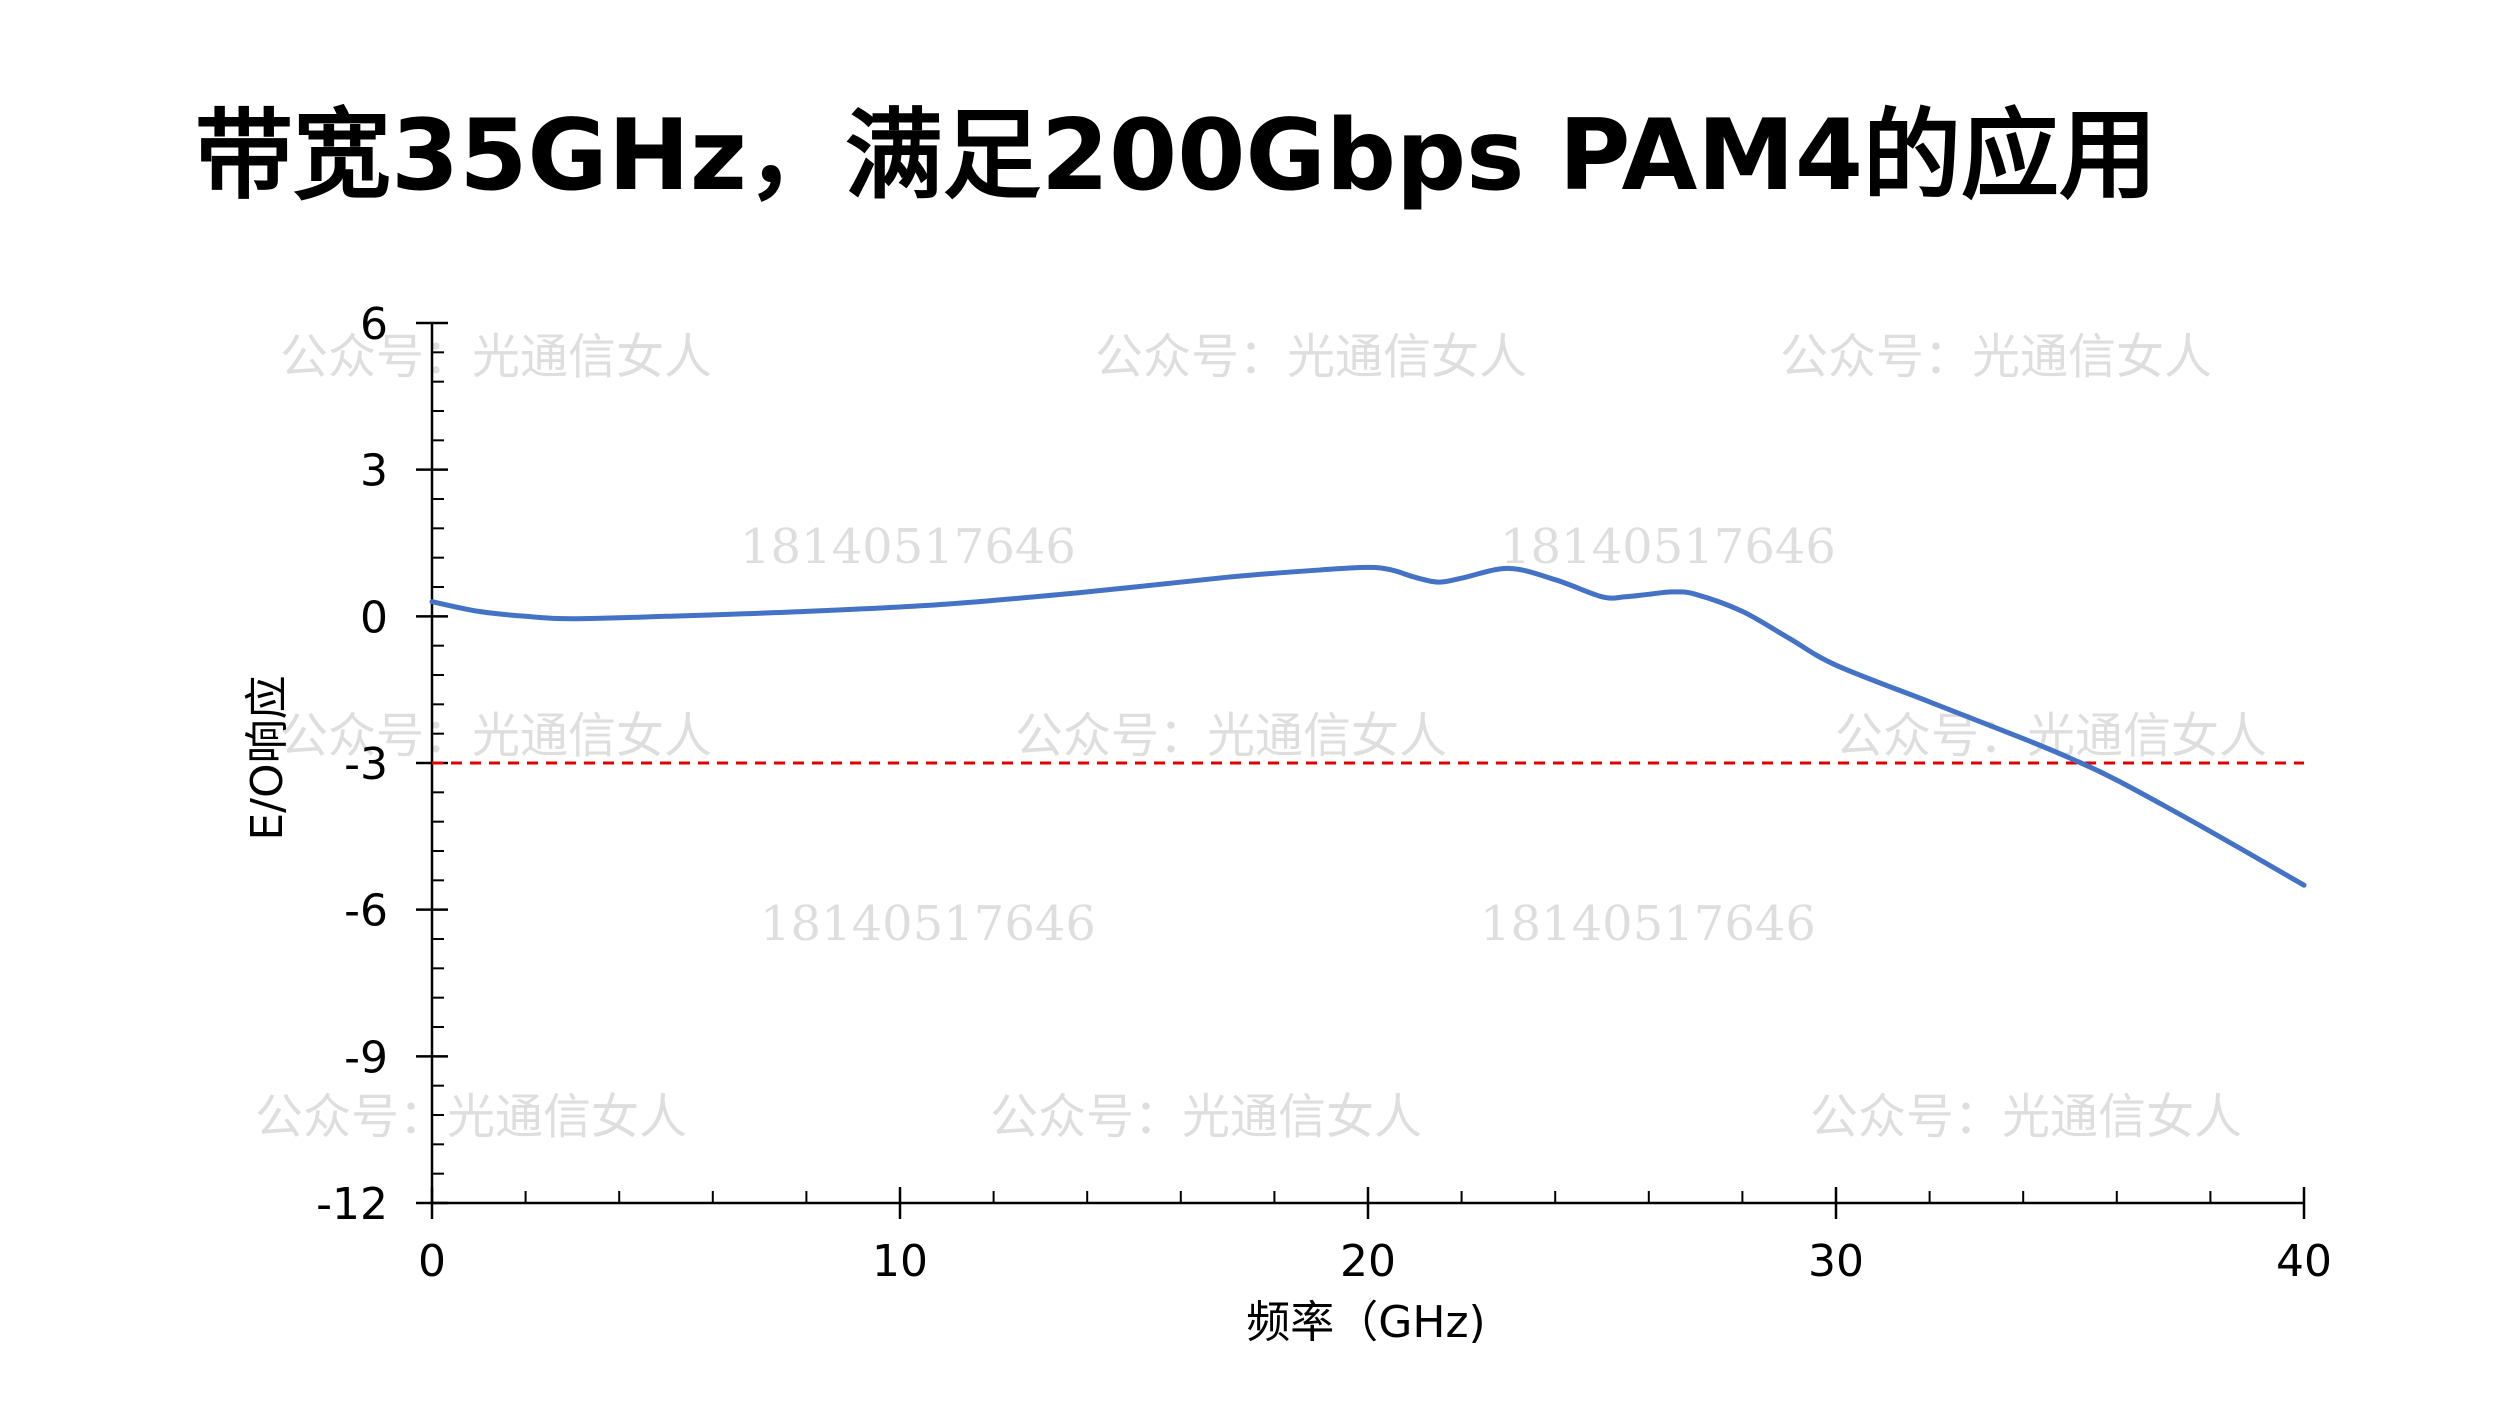 This screenshot has height=1406, width=2500. Describe the element at coordinates (366, 911) in the screenshot. I see `y-tick-label: -6` at that location.